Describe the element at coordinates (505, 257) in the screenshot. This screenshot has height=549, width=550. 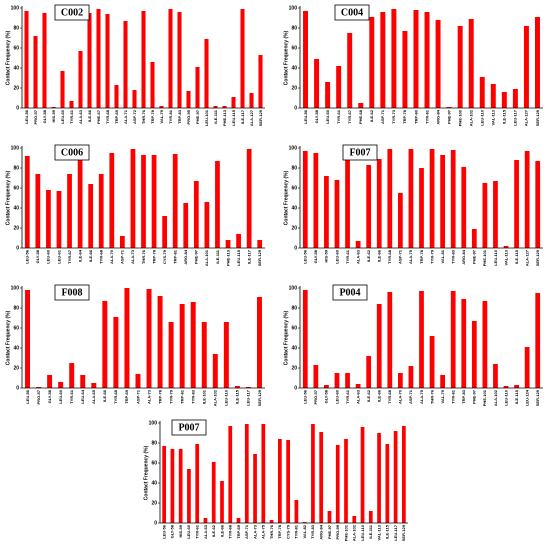
I see `x-tick-label: VAL-113` at that location.